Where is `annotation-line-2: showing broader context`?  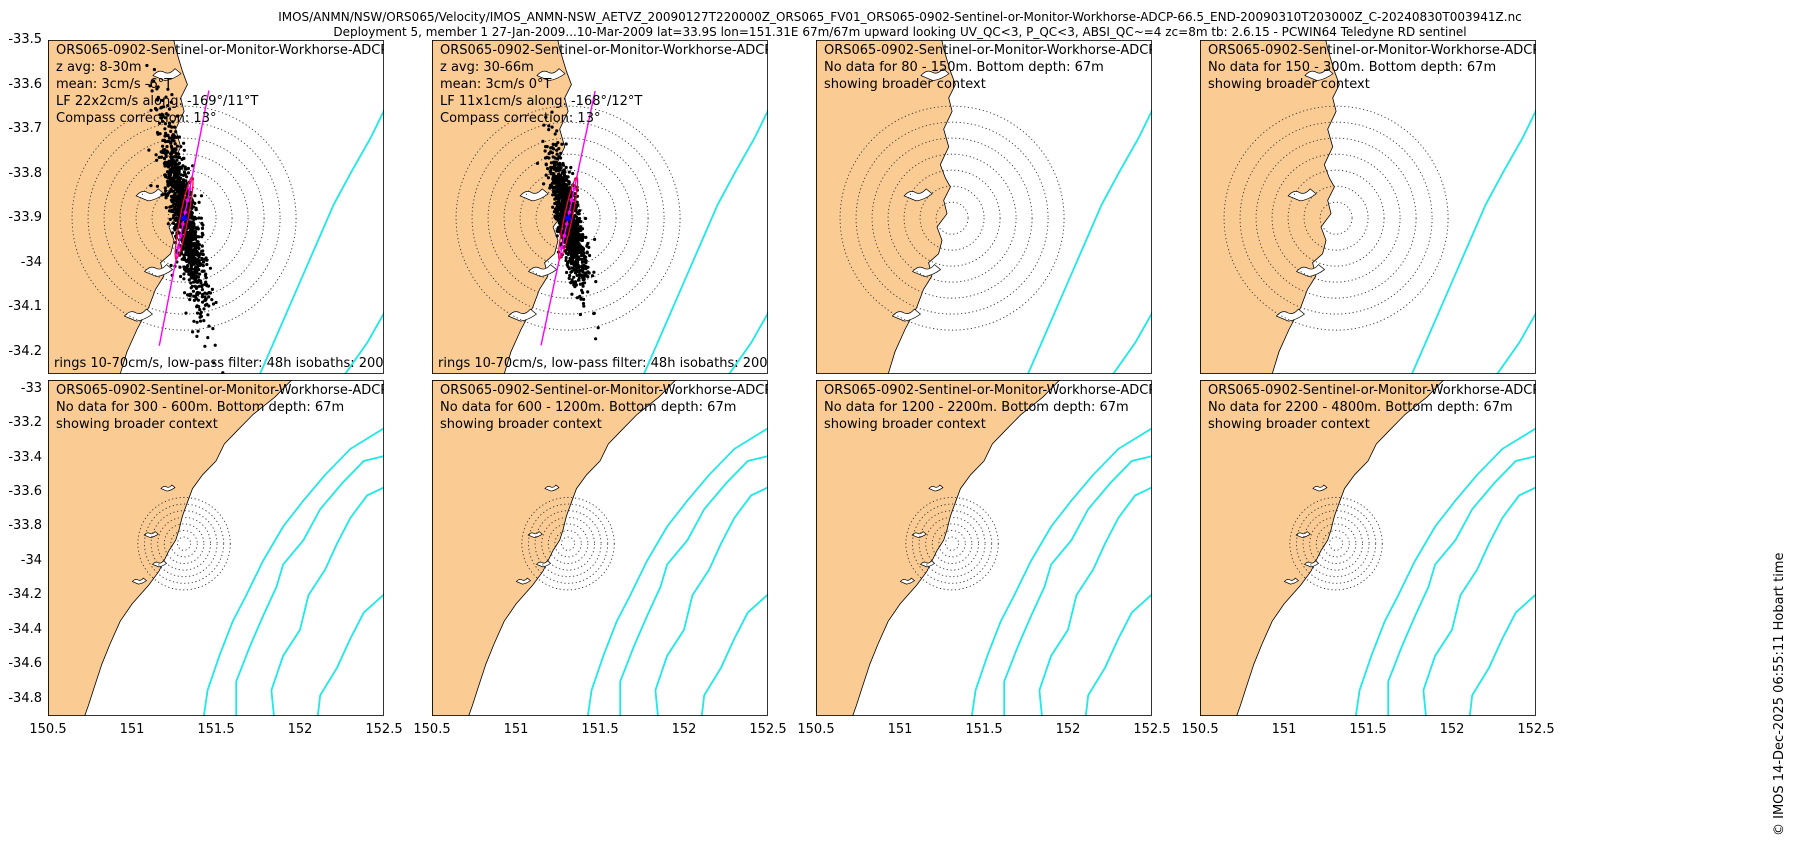
annotation-line-2: showing broader context is located at coordinates (137, 424).